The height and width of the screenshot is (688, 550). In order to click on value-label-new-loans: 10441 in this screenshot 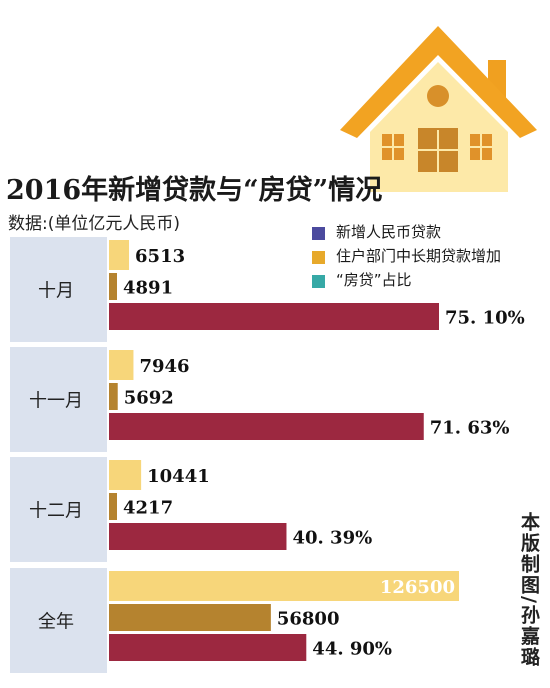, I will do `click(178, 476)`.